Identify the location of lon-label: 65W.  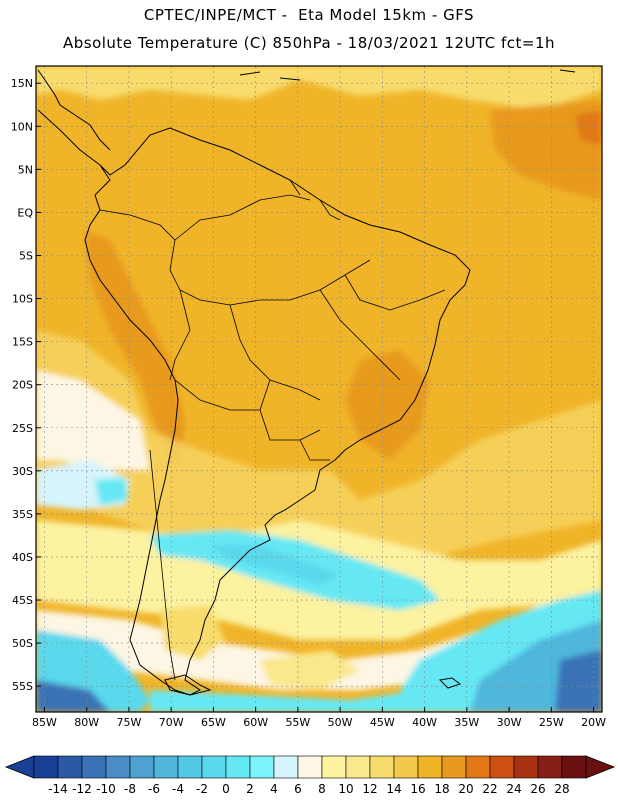
(213, 722).